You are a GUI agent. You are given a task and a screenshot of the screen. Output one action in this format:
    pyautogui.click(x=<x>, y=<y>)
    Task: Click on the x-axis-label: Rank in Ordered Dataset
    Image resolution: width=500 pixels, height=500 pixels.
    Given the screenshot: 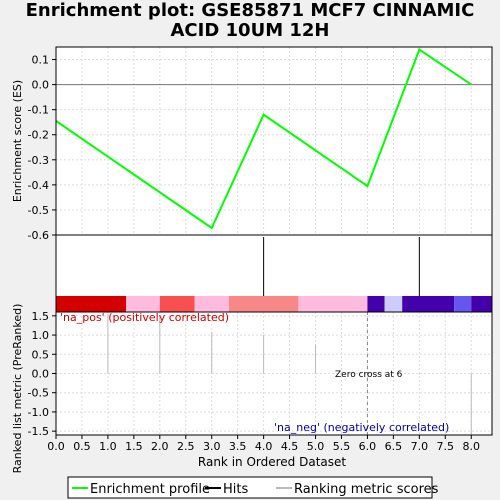 What is the action you would take?
    pyautogui.click(x=272, y=462)
    